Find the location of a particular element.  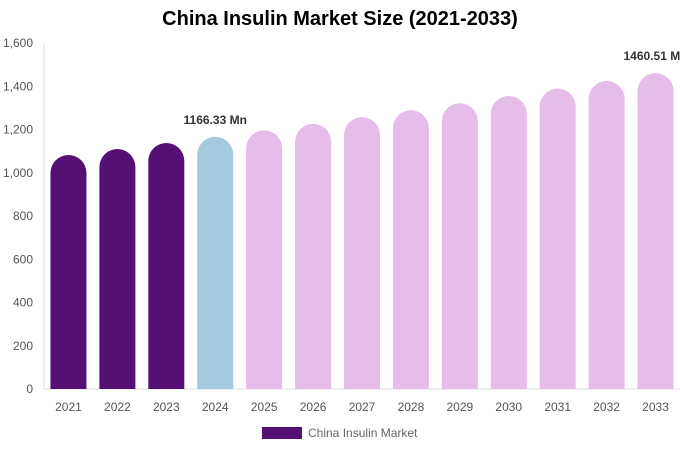

bar-2026 is located at coordinates (313, 256).